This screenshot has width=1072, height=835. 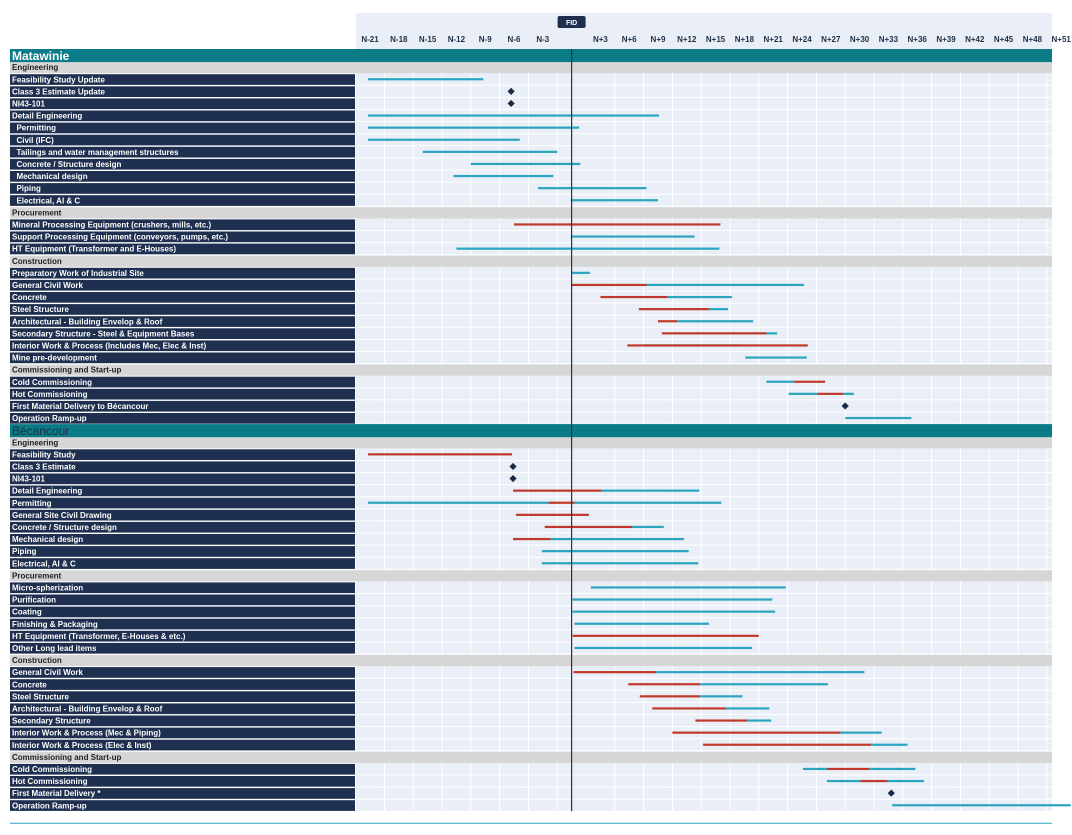 I want to click on task-label: Detail Engineering, so click(x=47, y=116).